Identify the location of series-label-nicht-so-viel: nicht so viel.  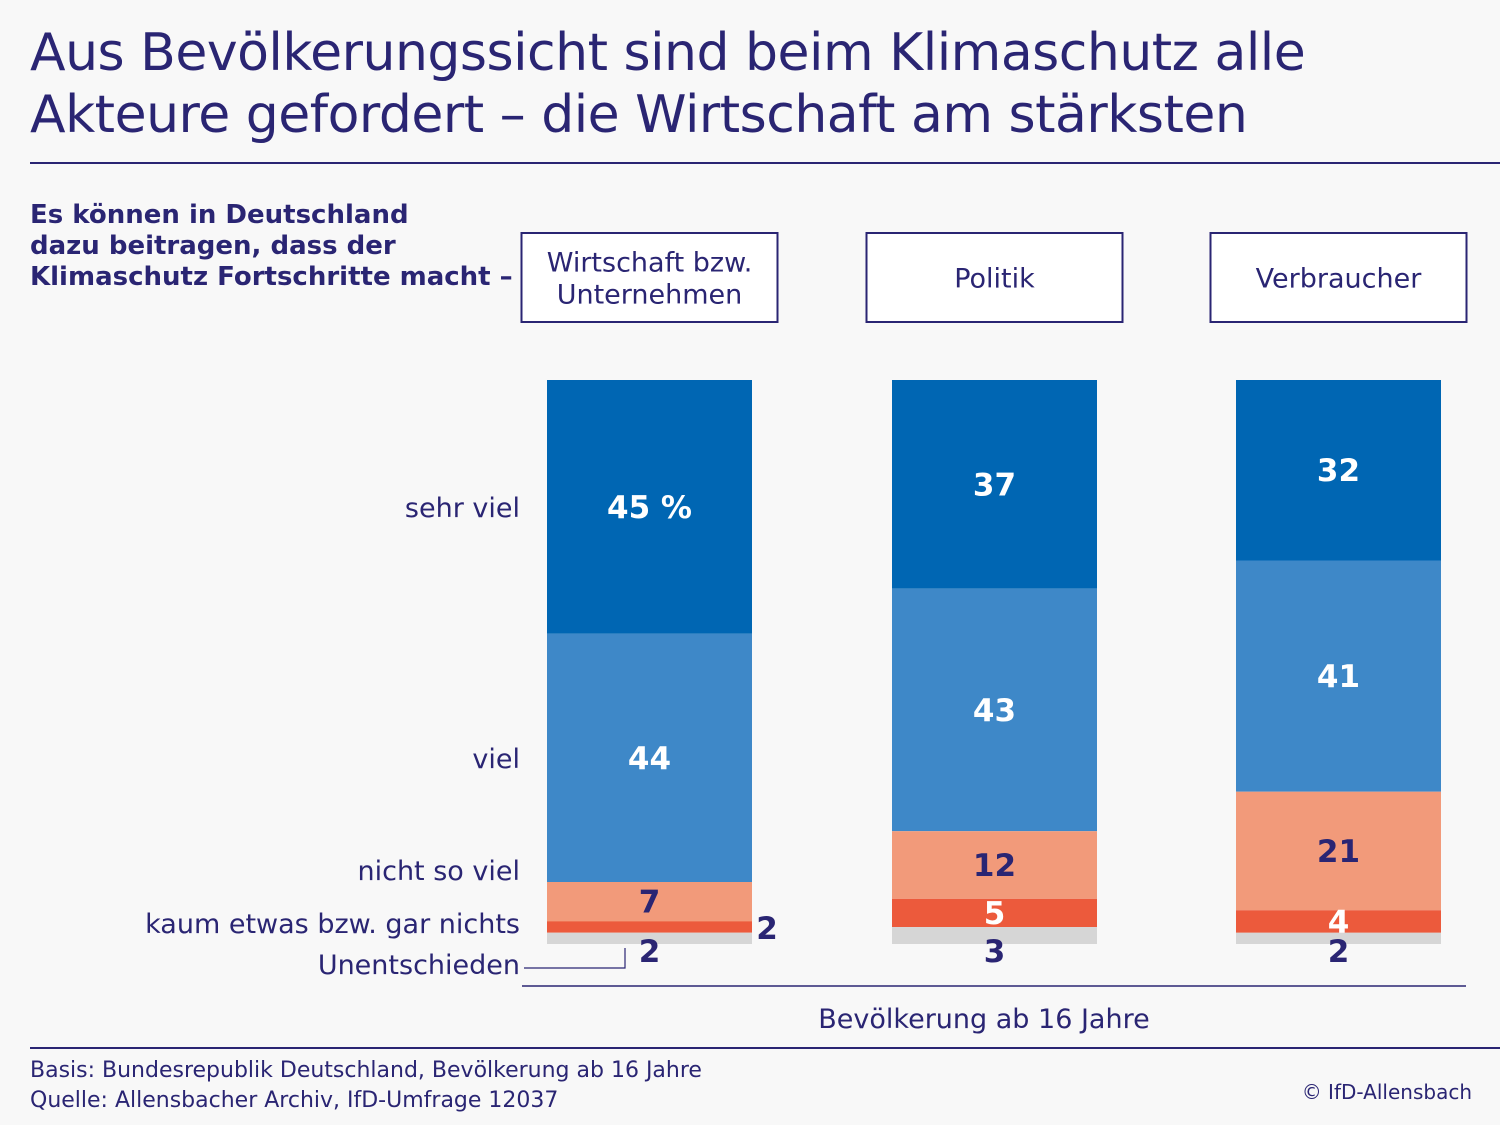
(438, 871).